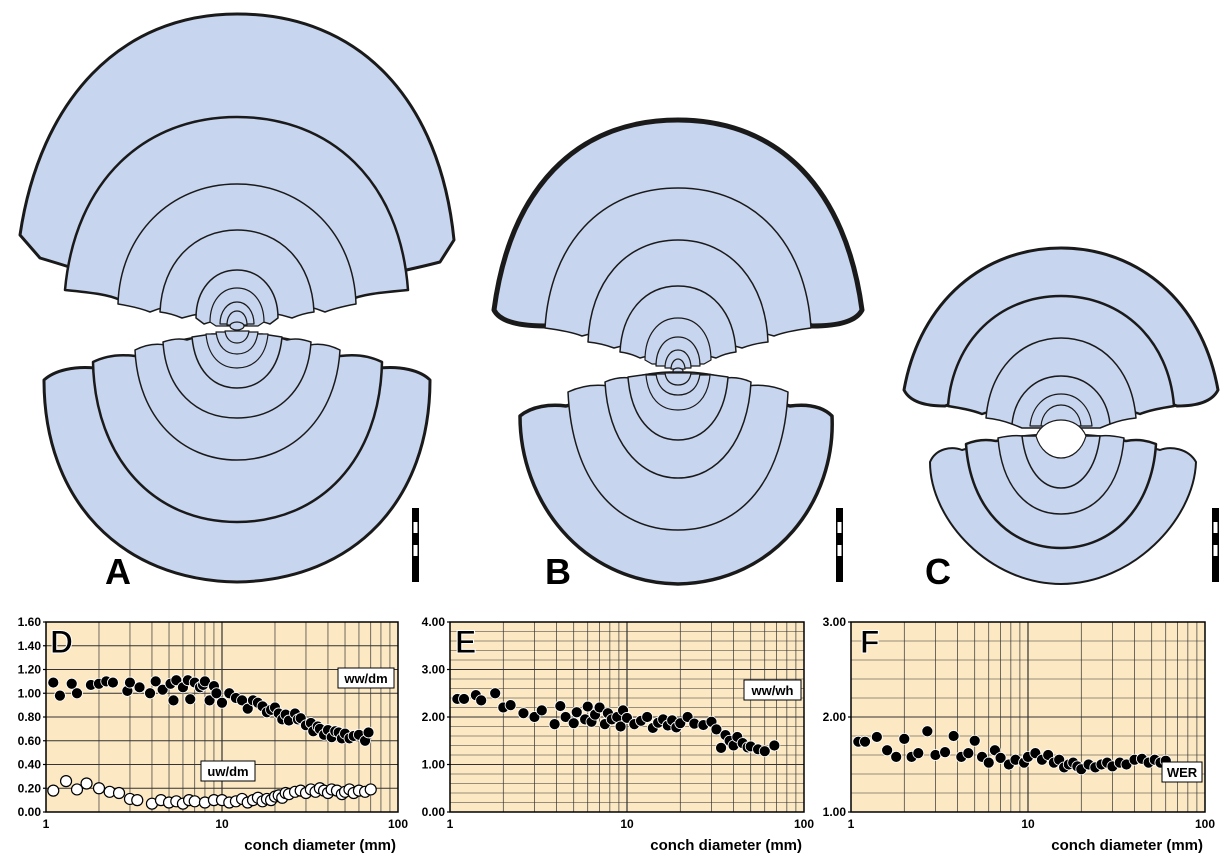 The height and width of the screenshot is (857, 1226). I want to click on panel-a-label: A, so click(118, 571).